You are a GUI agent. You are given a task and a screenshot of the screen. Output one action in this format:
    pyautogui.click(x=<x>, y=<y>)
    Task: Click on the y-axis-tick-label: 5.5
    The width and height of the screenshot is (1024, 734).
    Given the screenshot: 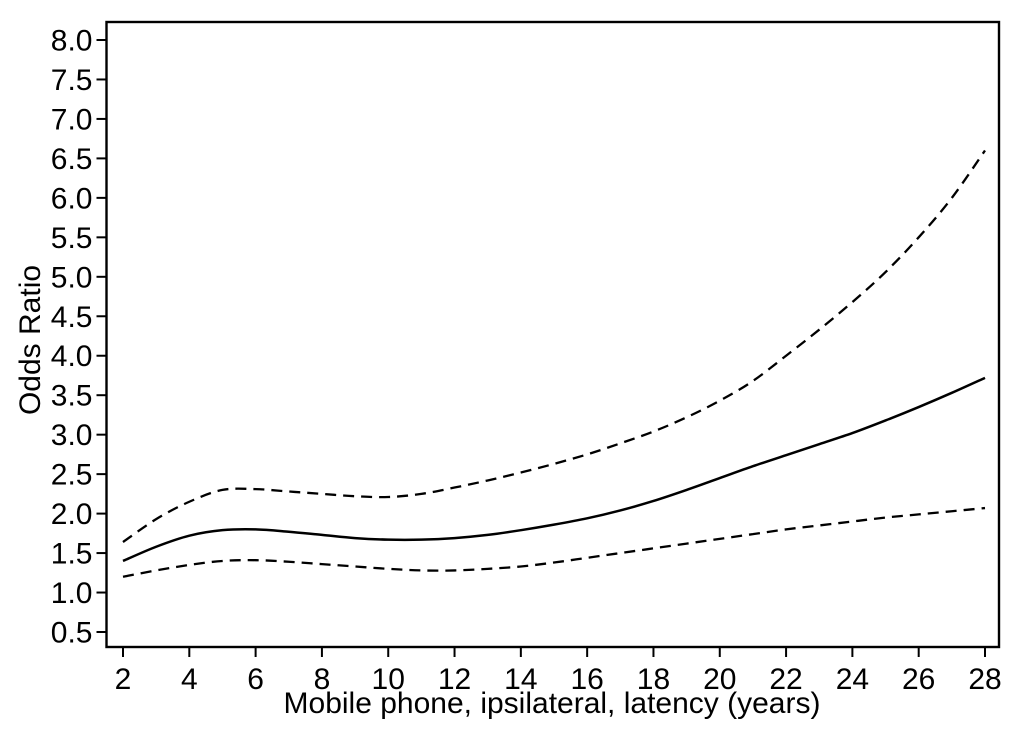 What is the action you would take?
    pyautogui.click(x=72, y=238)
    